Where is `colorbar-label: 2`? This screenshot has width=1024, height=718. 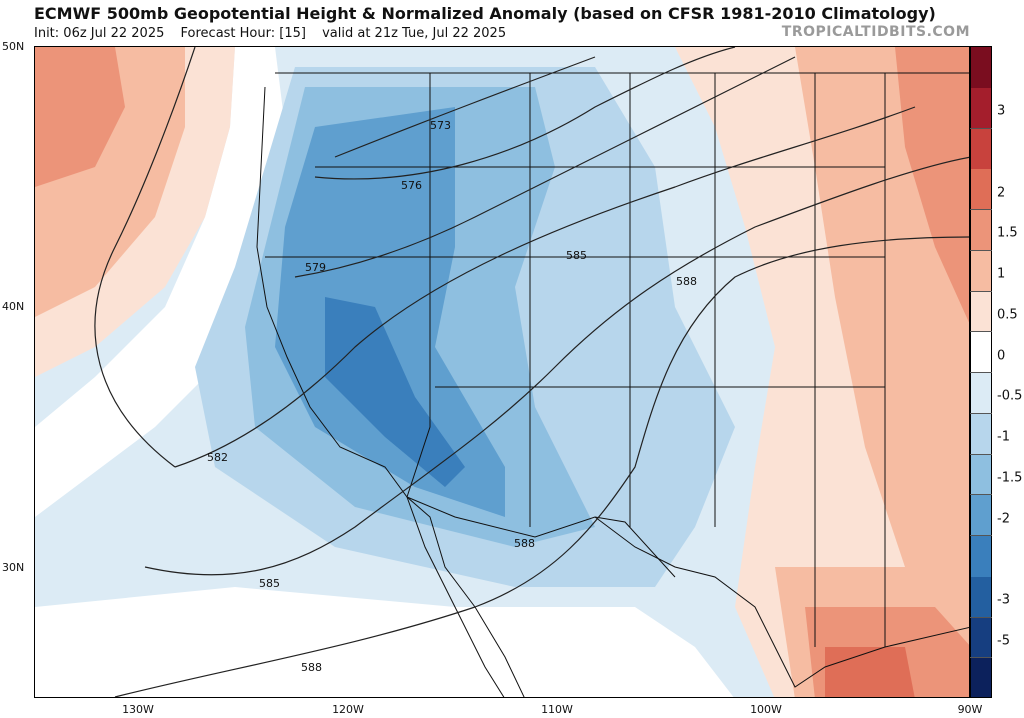 colorbar-label: 2 is located at coordinates (1001, 193).